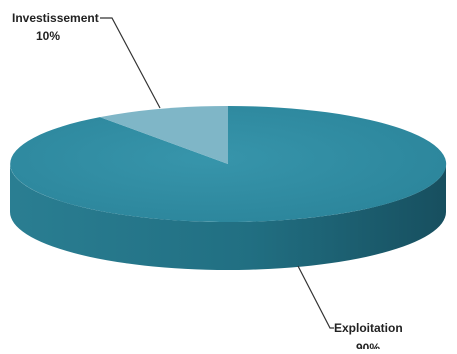 This screenshot has height=354, width=457. I want to click on leader-line-exploitation, so click(315, 297).